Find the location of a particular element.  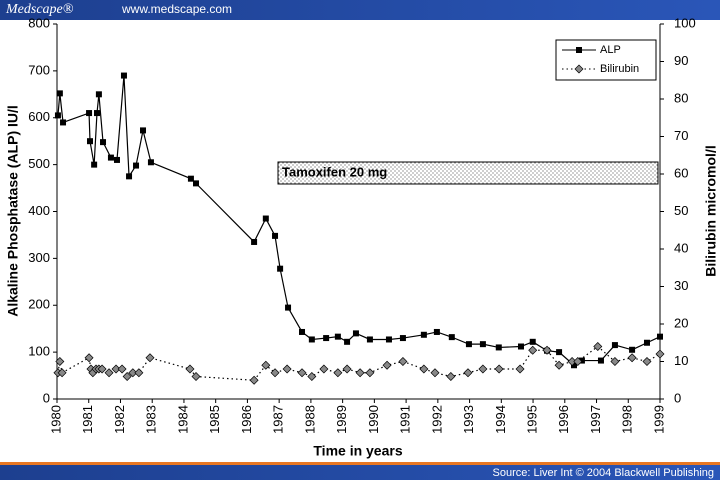

footer-bar is located at coordinates (360, 472).